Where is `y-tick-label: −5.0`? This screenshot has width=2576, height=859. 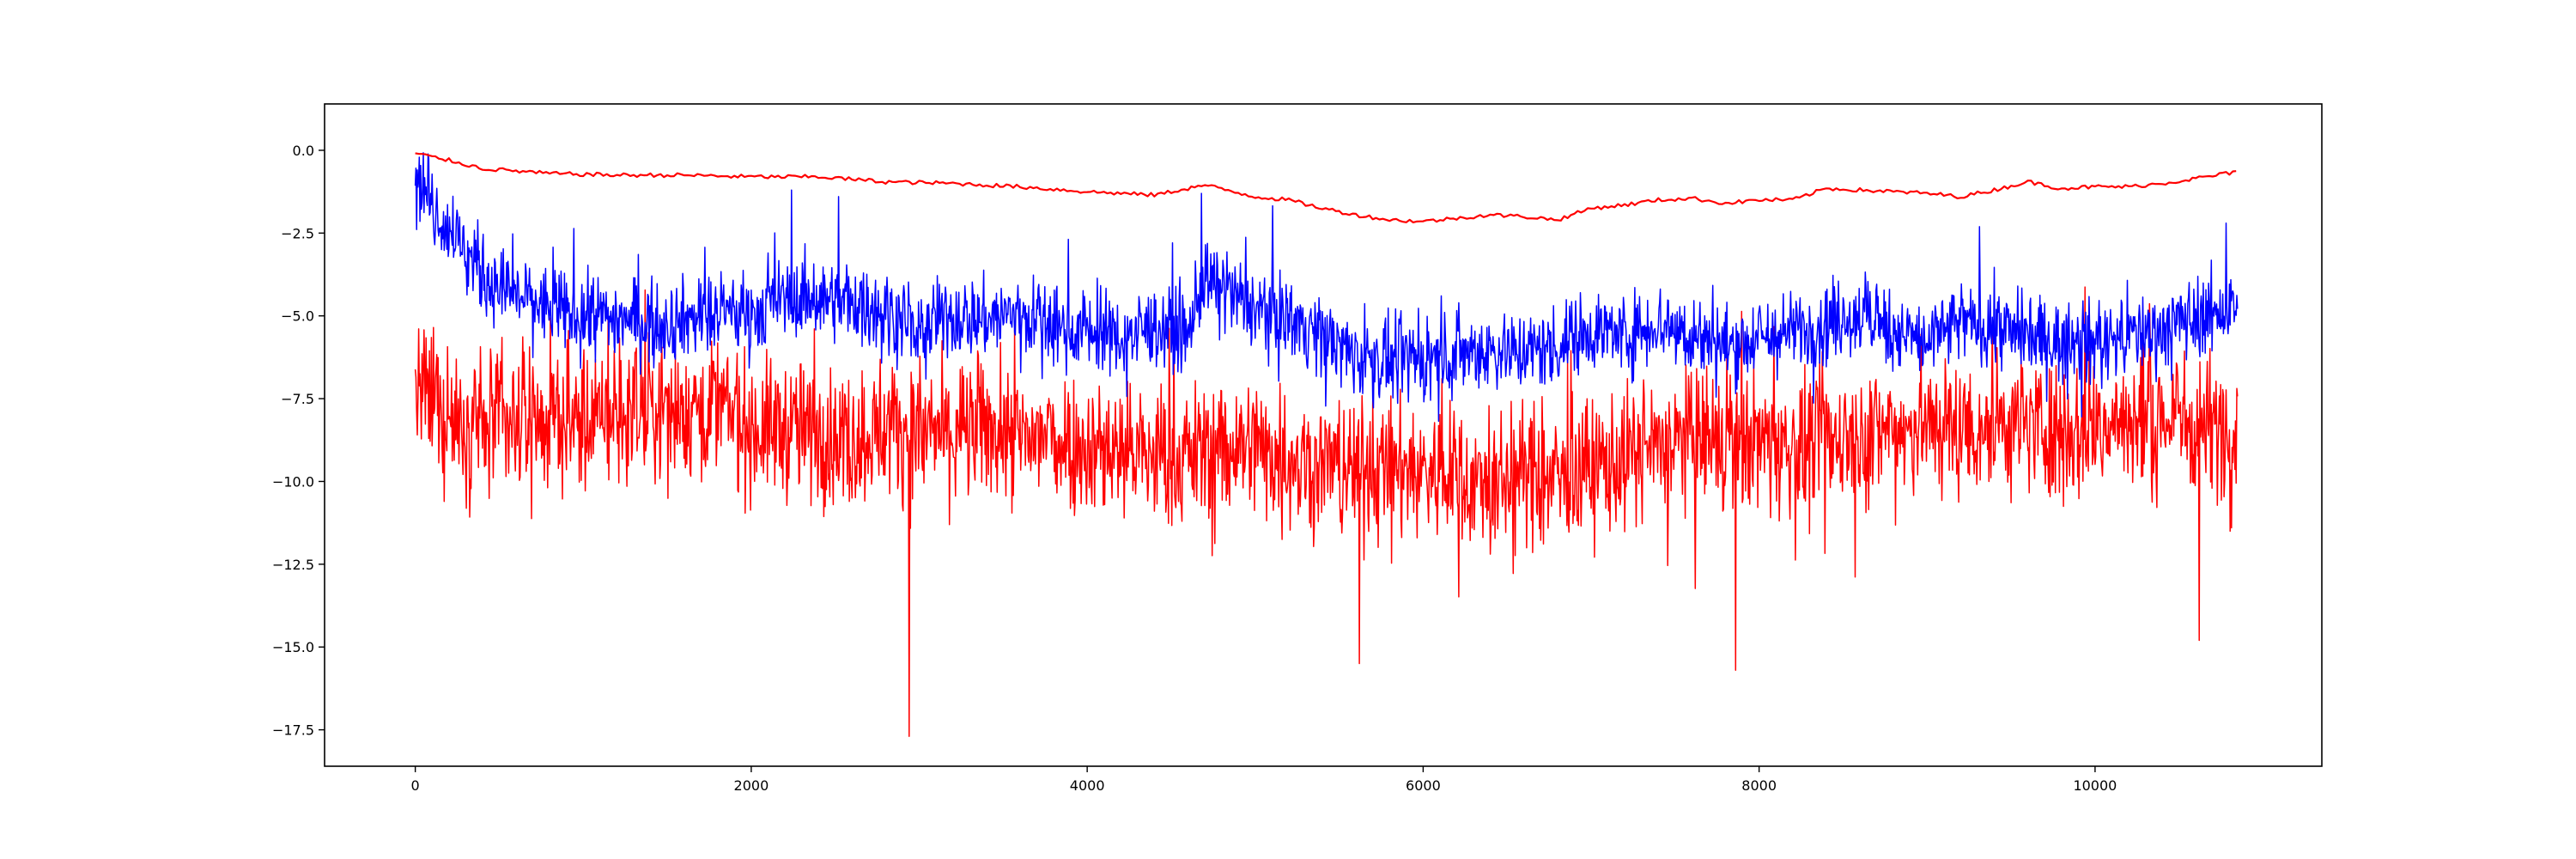
y-tick-label: −5.0 is located at coordinates (297, 316).